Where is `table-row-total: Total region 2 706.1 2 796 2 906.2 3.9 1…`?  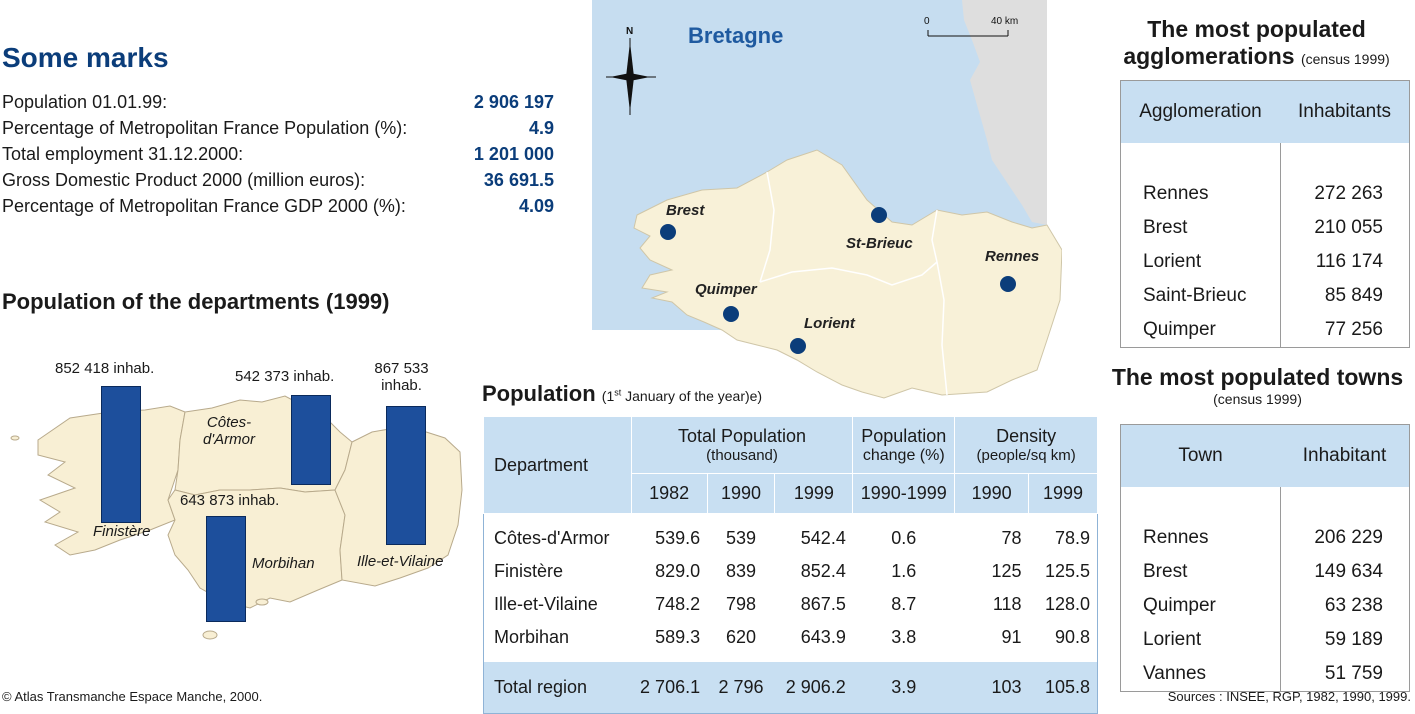 table-row-total: Total region 2 706.1 2 796 2 906.2 3.9 1… is located at coordinates (790, 687).